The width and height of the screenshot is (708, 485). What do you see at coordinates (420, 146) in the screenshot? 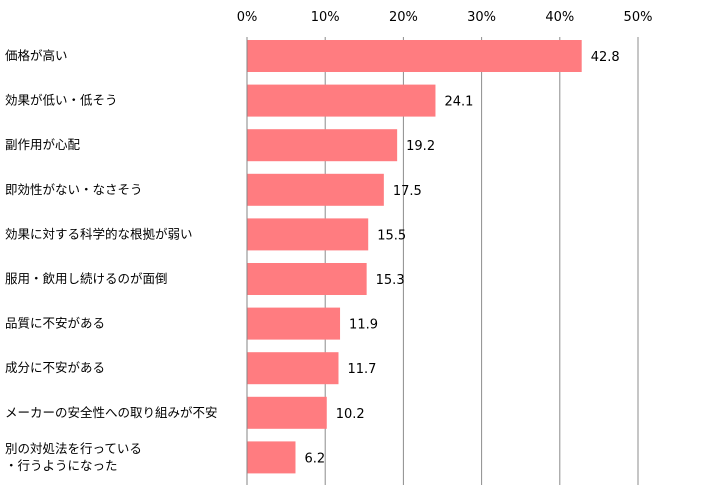
I see `data-label: 19.2` at bounding box center [420, 146].